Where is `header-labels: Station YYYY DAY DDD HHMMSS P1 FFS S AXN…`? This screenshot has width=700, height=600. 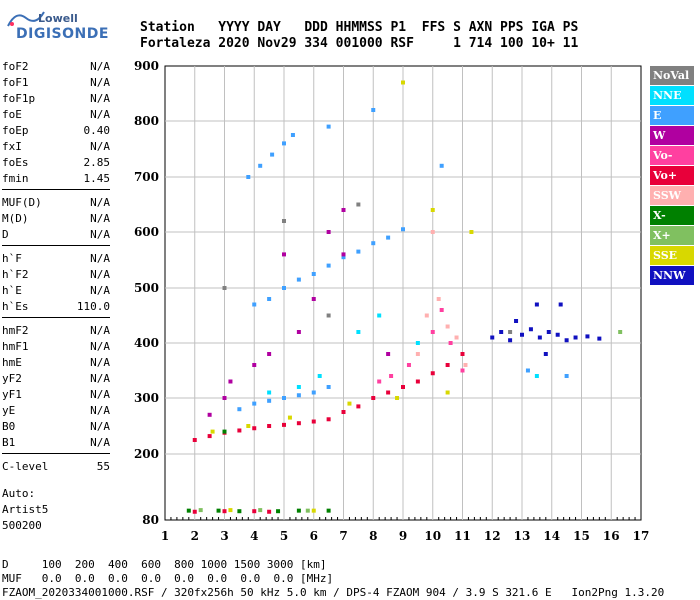 header-labels: Station YYYY DAY DDD HHMMSS P1 FFS S AXN… is located at coordinates (359, 27).